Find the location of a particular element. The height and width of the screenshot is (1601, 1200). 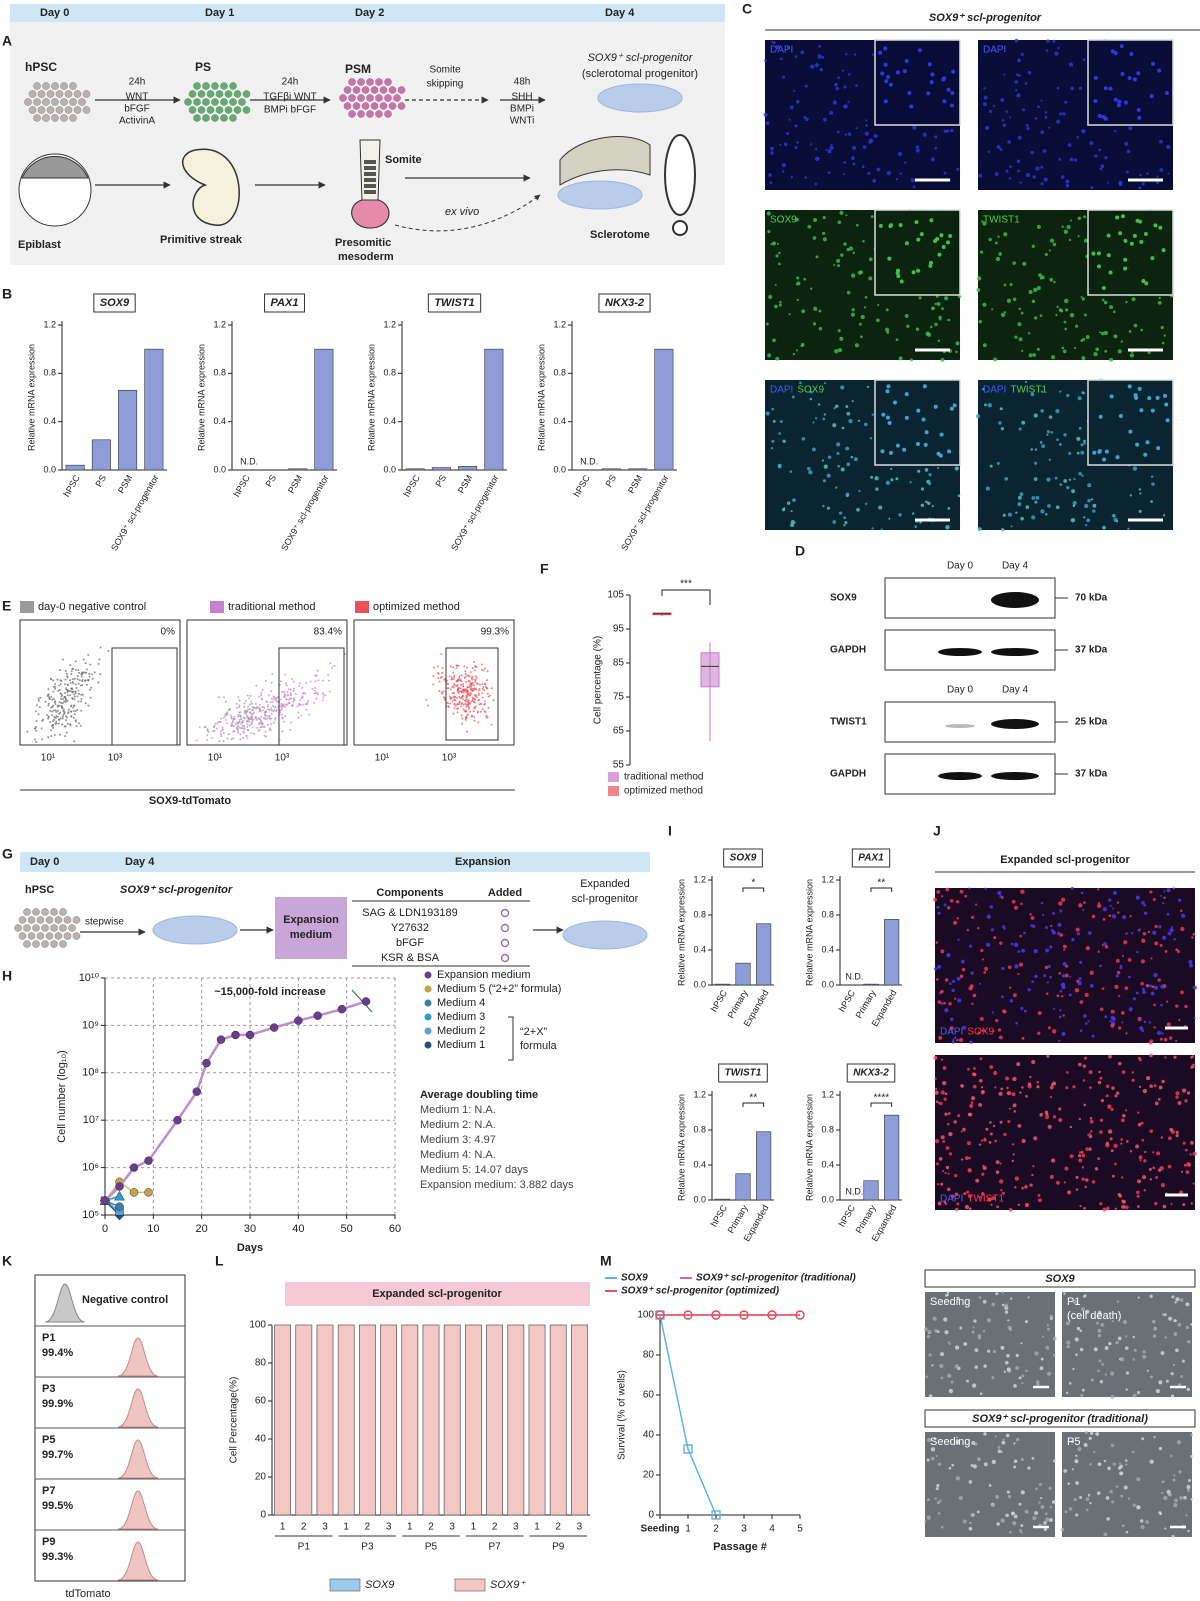

x-tick-label: 20 is located at coordinates (202, 1229).